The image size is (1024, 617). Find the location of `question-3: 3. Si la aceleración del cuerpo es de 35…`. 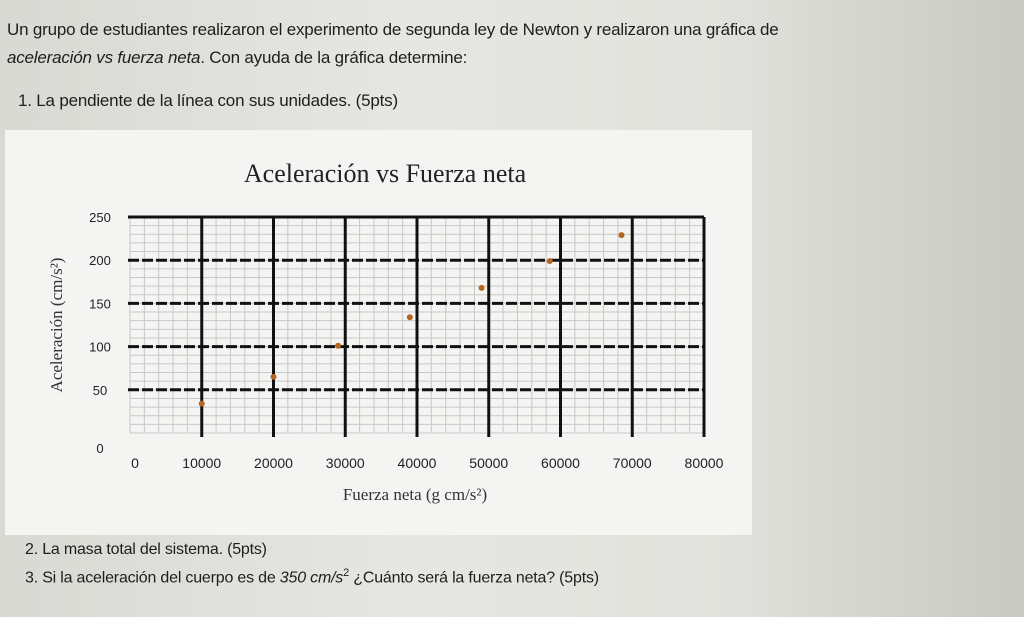

question-3: 3. Si la aceleración del cuerpo es de 35… is located at coordinates (312, 577).